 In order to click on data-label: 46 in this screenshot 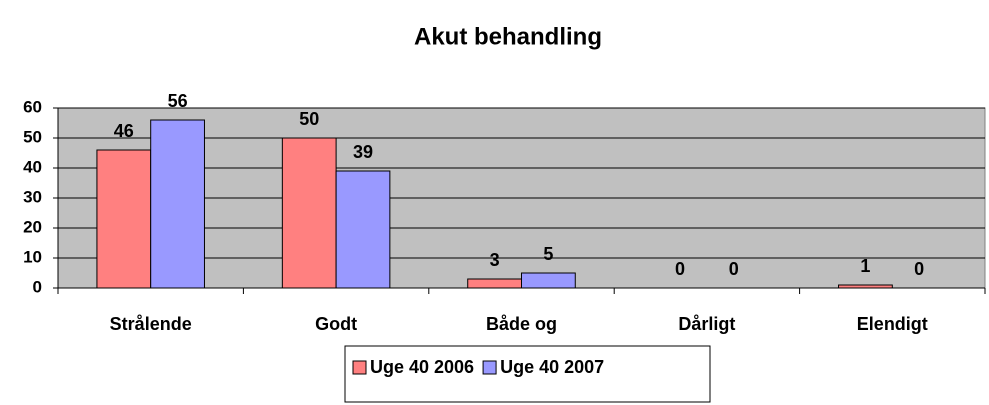, I will do `click(124, 131)`.